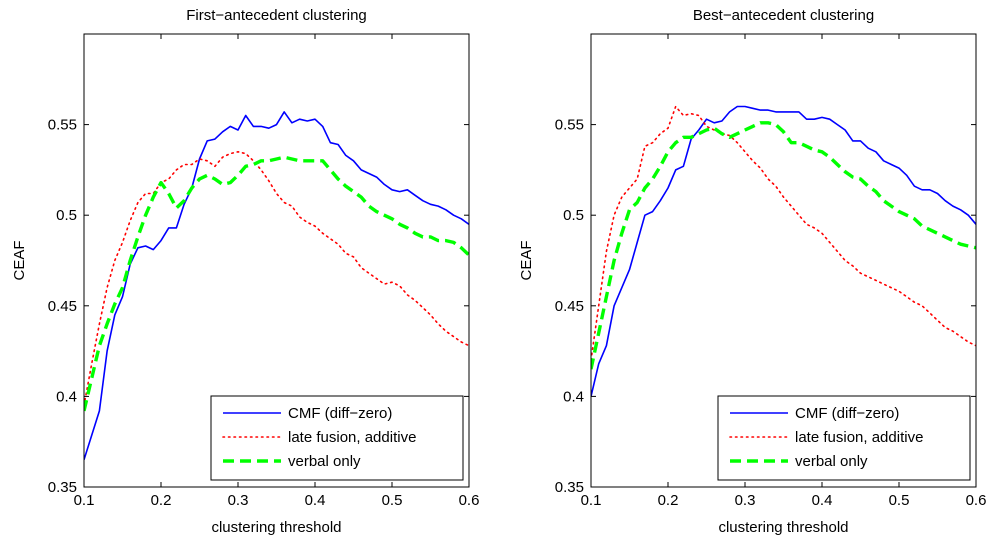 This screenshot has width=992, height=540. I want to click on chart-title: Best−antecedent clustering, so click(783, 15).